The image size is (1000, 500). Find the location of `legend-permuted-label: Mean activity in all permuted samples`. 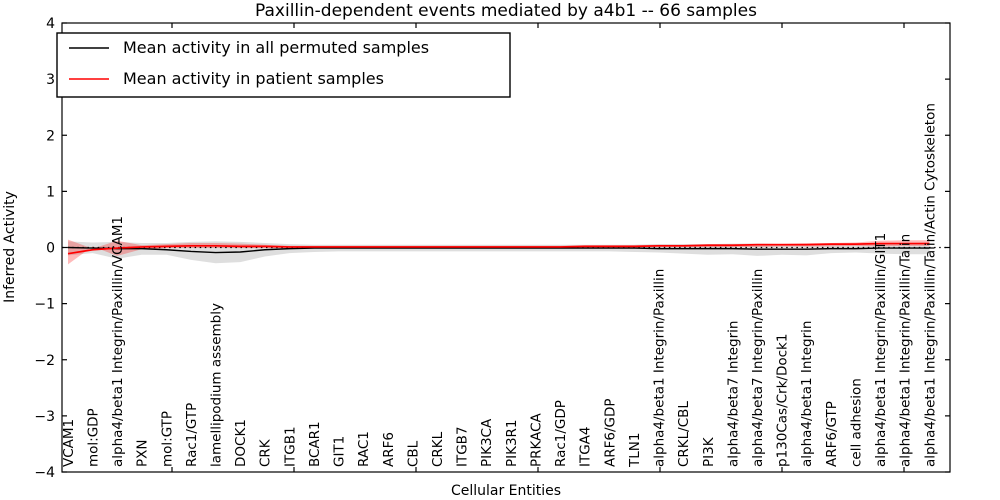

legend-permuted-label: Mean activity in all permuted samples is located at coordinates (276, 47).